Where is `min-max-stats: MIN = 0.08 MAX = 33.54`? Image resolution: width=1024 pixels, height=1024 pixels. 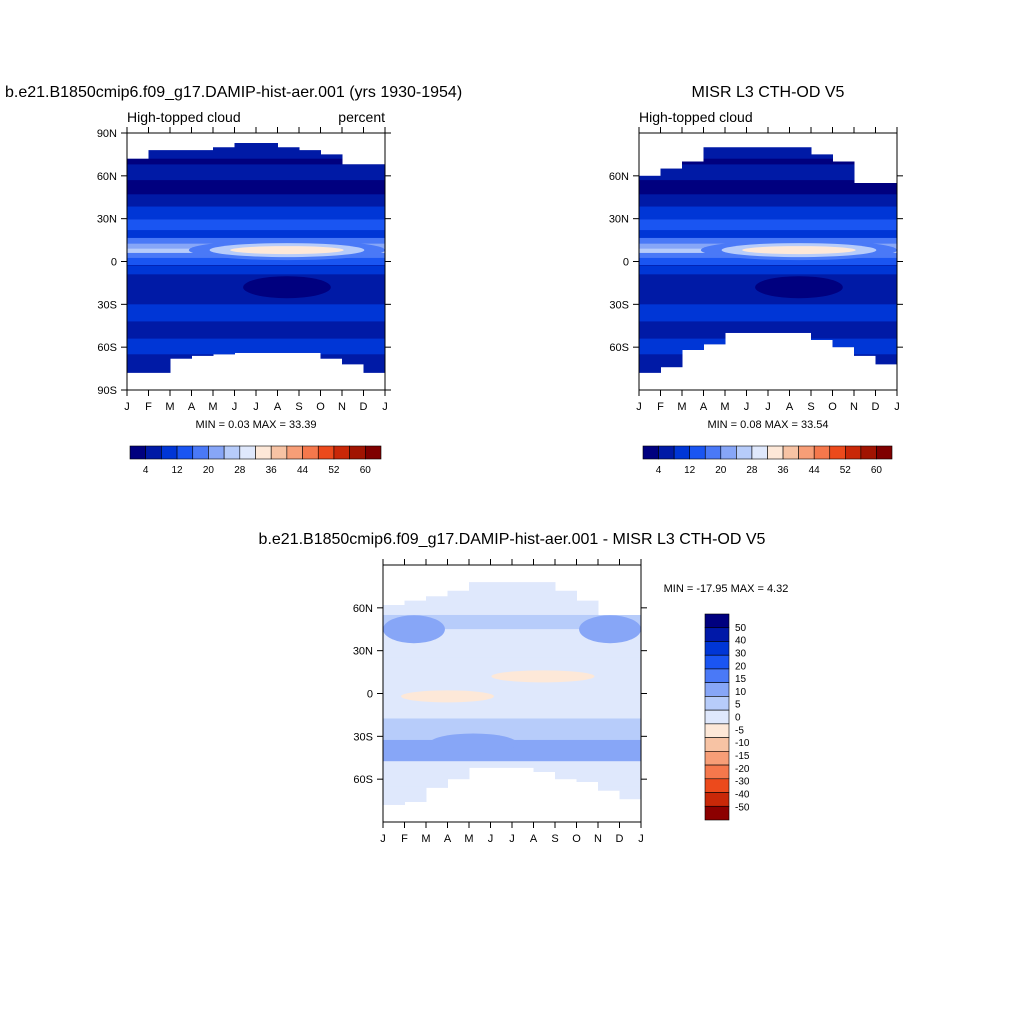 min-max-stats: MIN = 0.08 MAX = 33.54 is located at coordinates (767, 425).